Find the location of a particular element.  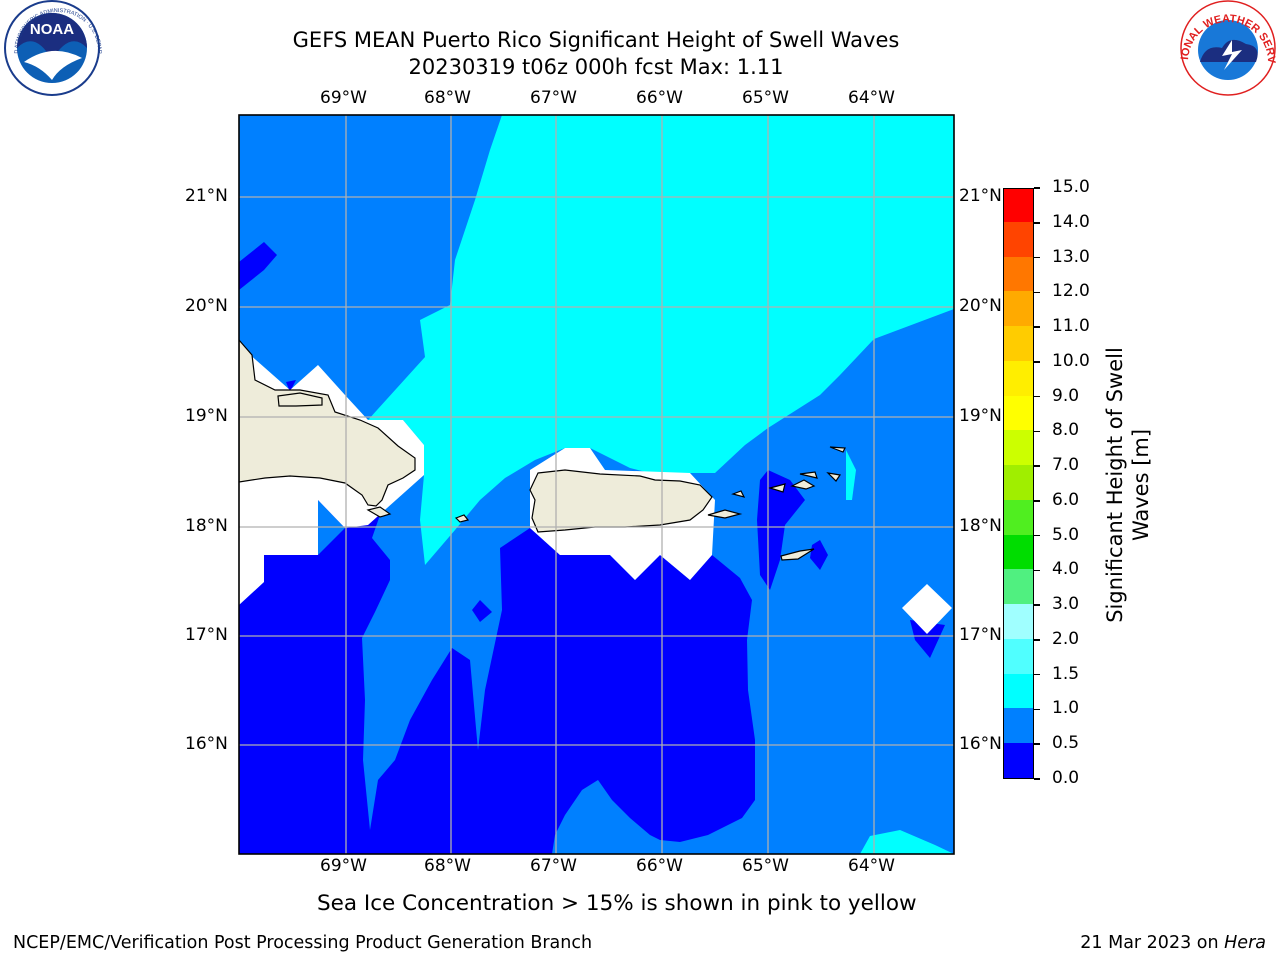

land-tortola is located at coordinates (808, 475).